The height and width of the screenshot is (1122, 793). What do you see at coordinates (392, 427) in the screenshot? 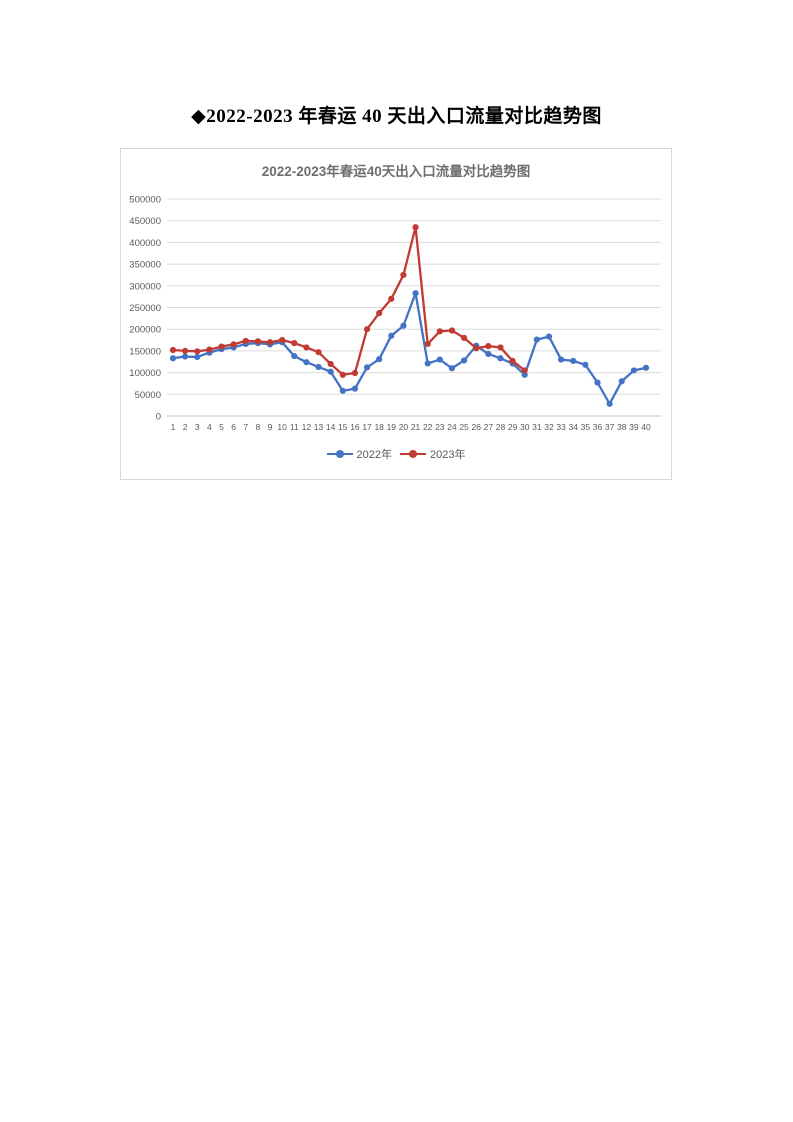
I see `x-tick-label: 19` at bounding box center [392, 427].